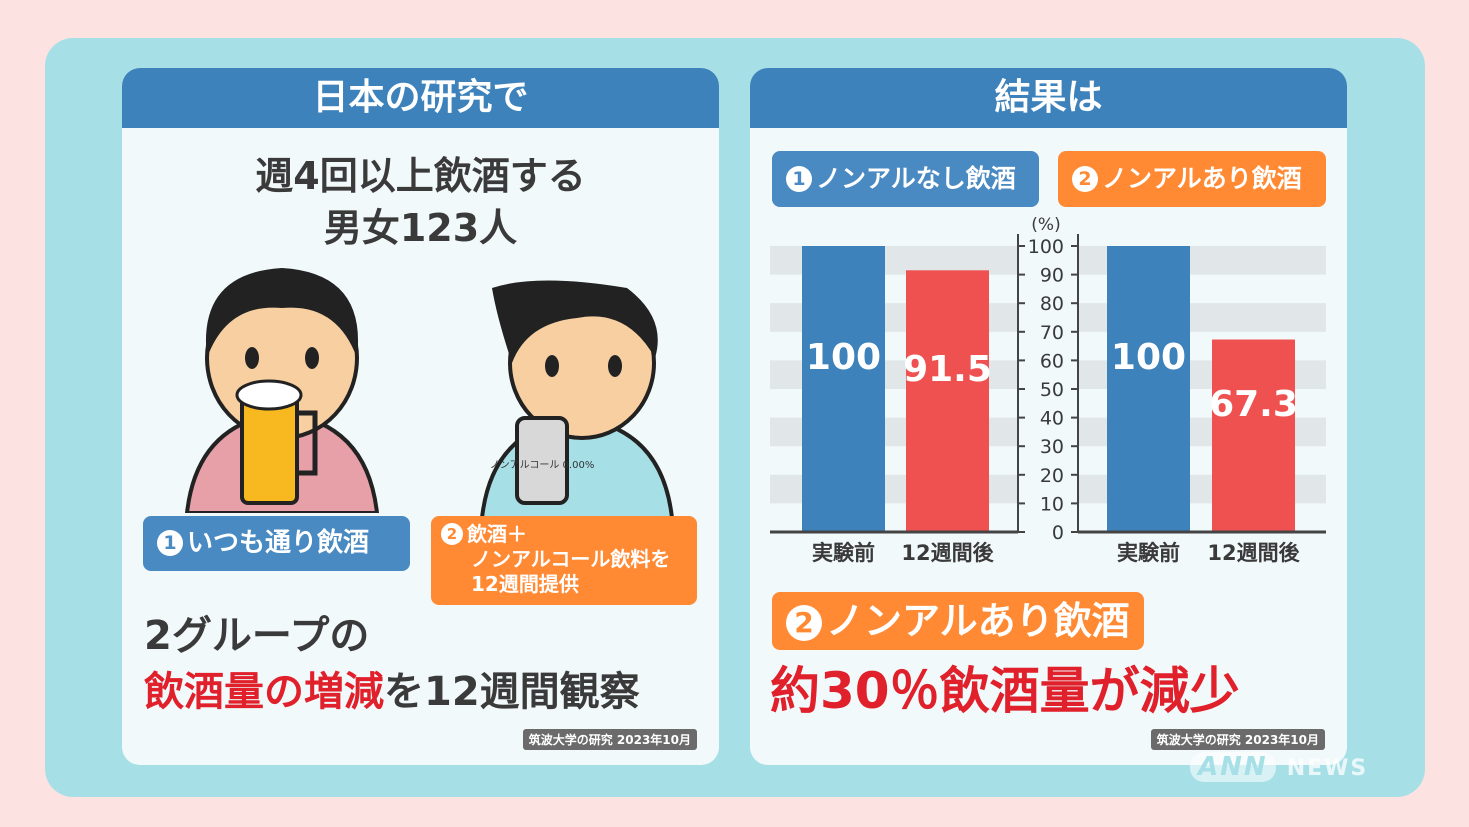 The image size is (1469, 827). I want to click on legend-group2: 2 ノンアルあり飲酒, so click(1192, 179).